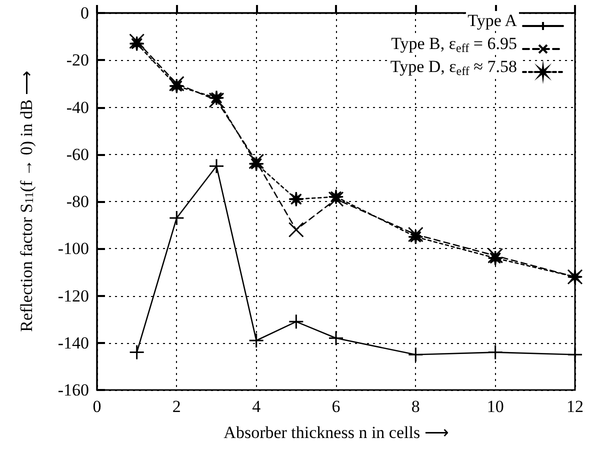  Describe the element at coordinates (73, 390) in the screenshot. I see `y-tick-label: -160` at that location.